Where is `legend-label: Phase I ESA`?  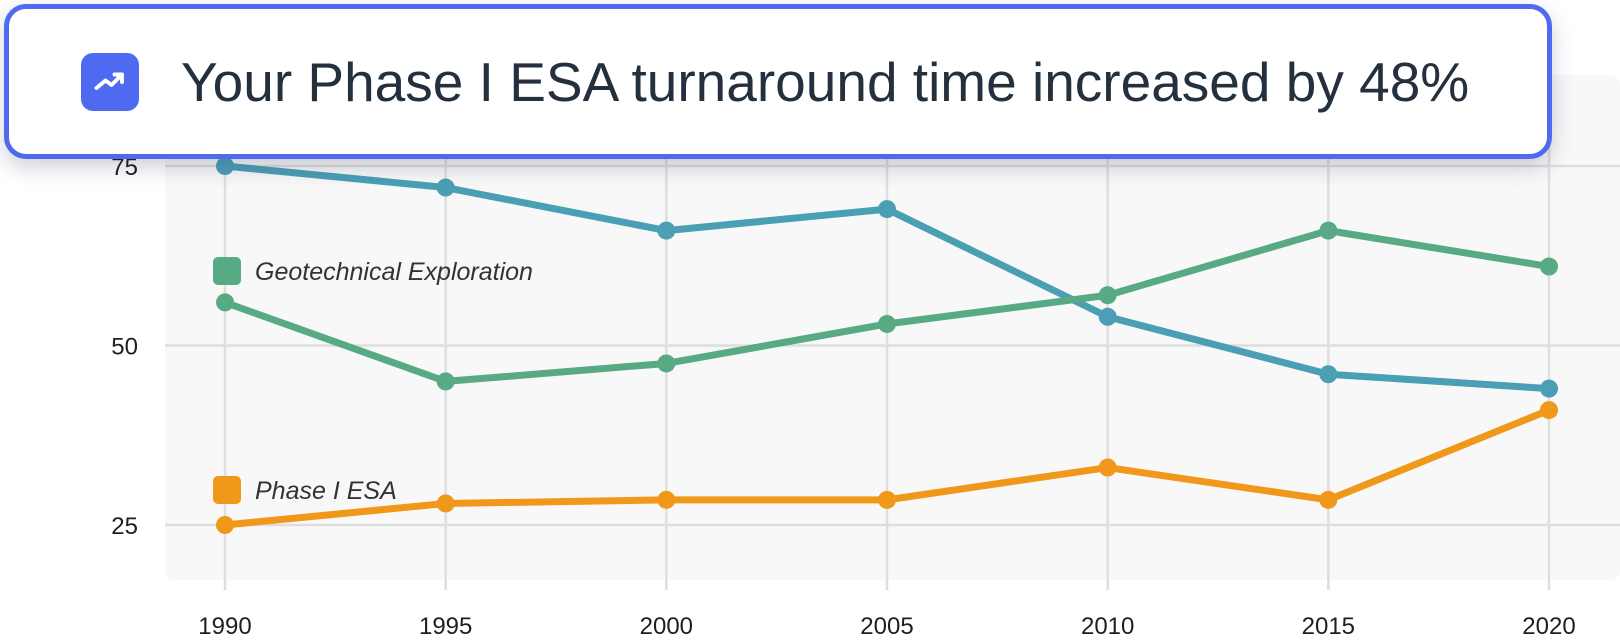 legend-label: Phase I ESA is located at coordinates (326, 491).